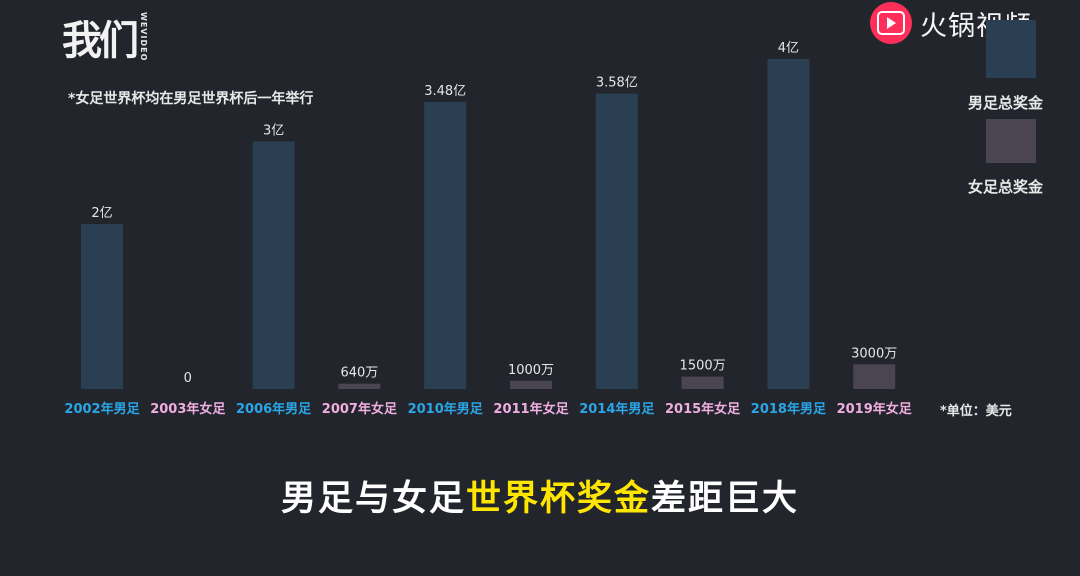  What do you see at coordinates (976, 409) in the screenshot?
I see `unit-note: *单位：美元` at bounding box center [976, 409].